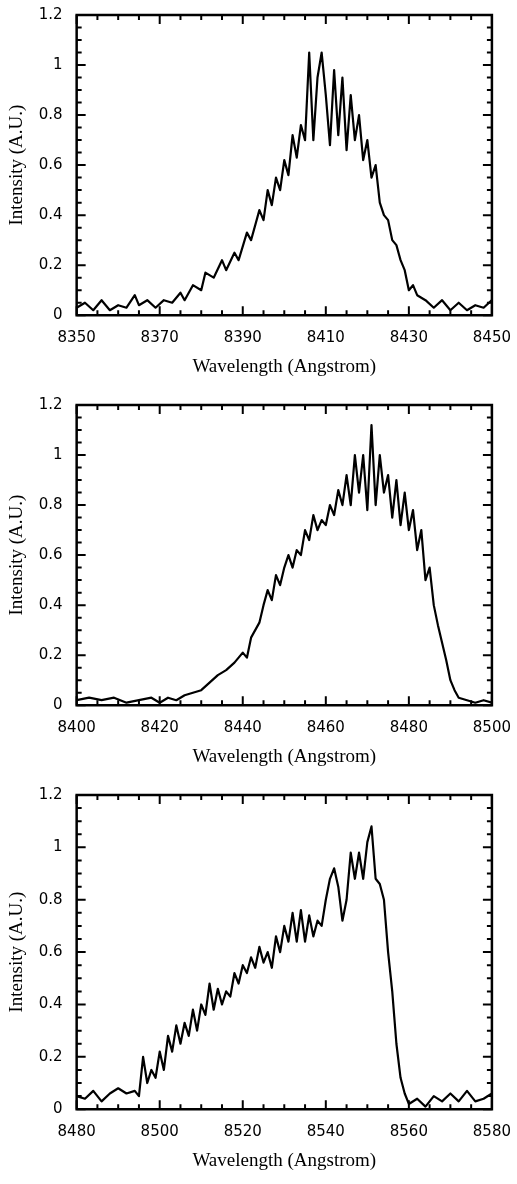 This screenshot has width=517, height=1184. What do you see at coordinates (408, 1131) in the screenshot?
I see `x-tick-label: 8560` at bounding box center [408, 1131].